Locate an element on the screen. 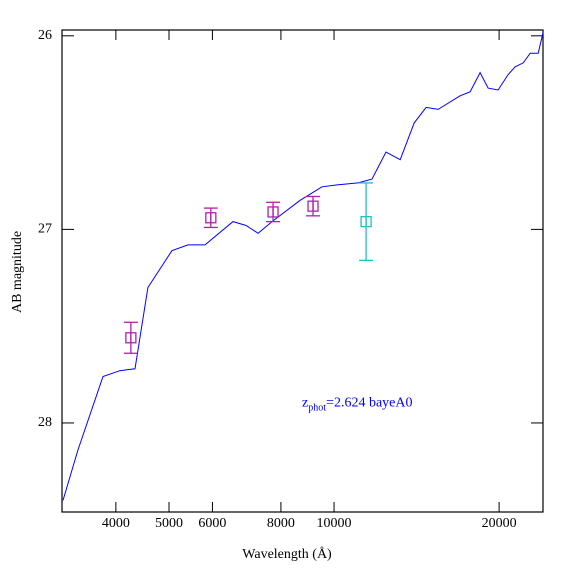 Image resolution: width=574 pixels, height=579 pixels. x-tick-label: 8000 is located at coordinates (281, 523).